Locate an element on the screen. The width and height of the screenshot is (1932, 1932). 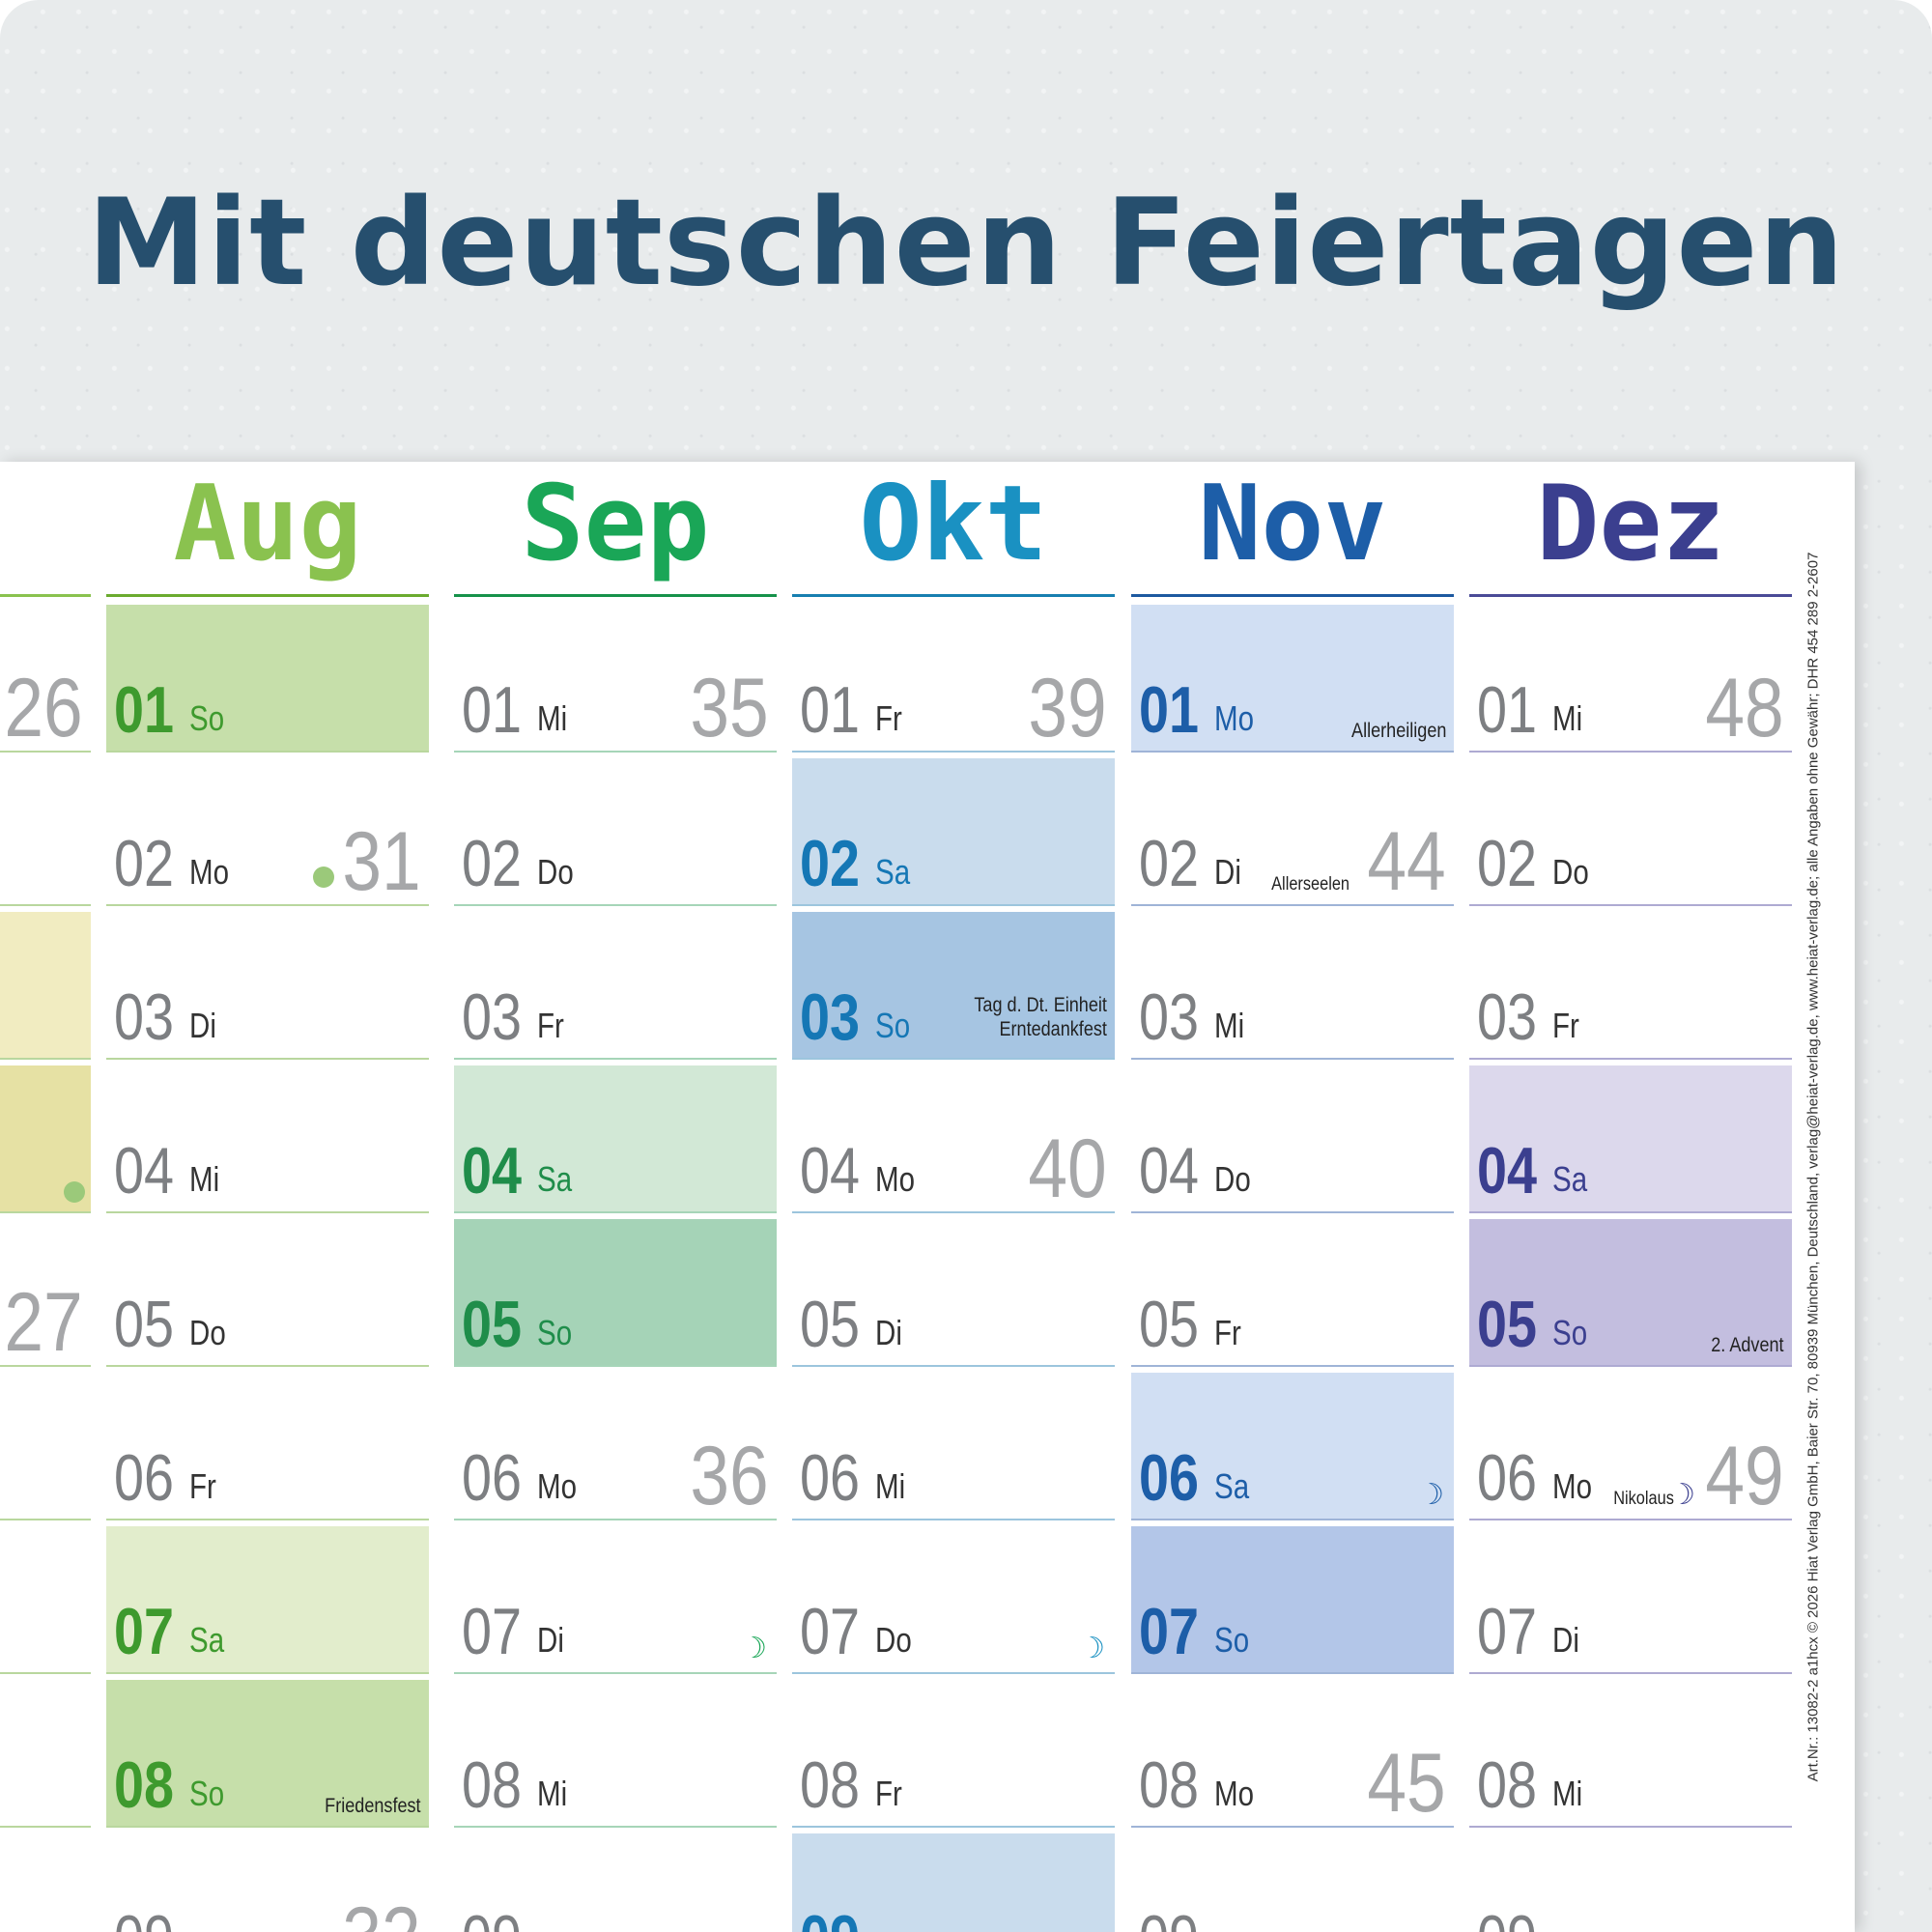
day-row: 02 Mo 31 is located at coordinates (267, 832).